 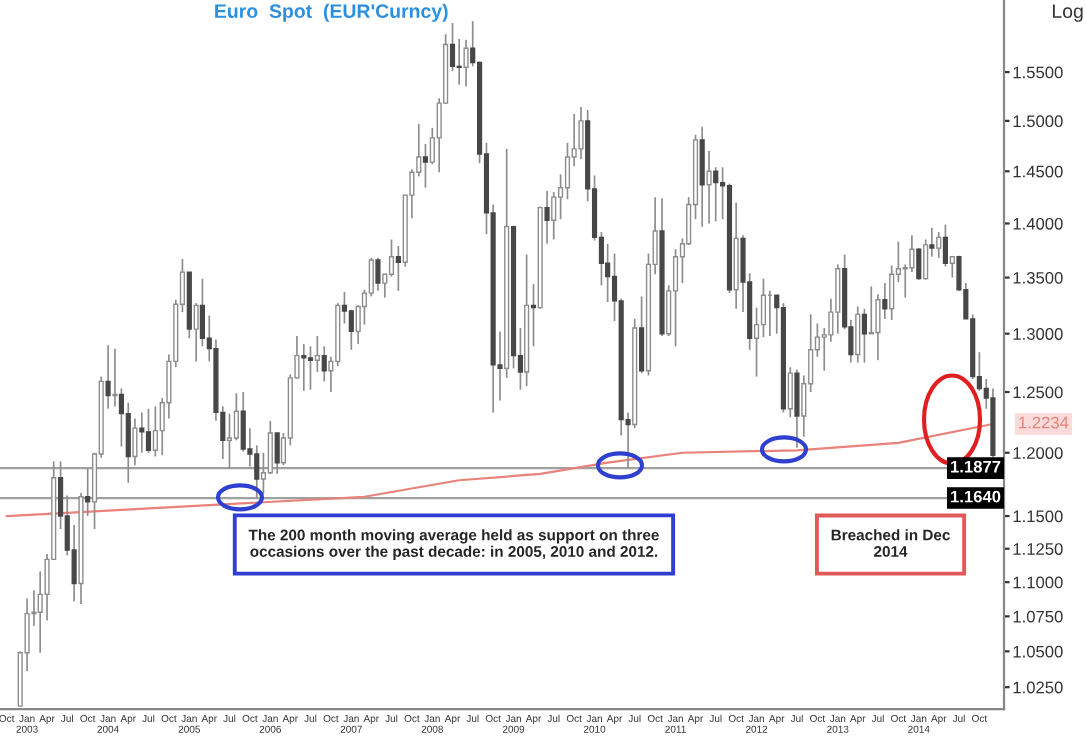 What do you see at coordinates (976, 496) in the screenshot?
I see `ref-line-label: 1.1640` at bounding box center [976, 496].